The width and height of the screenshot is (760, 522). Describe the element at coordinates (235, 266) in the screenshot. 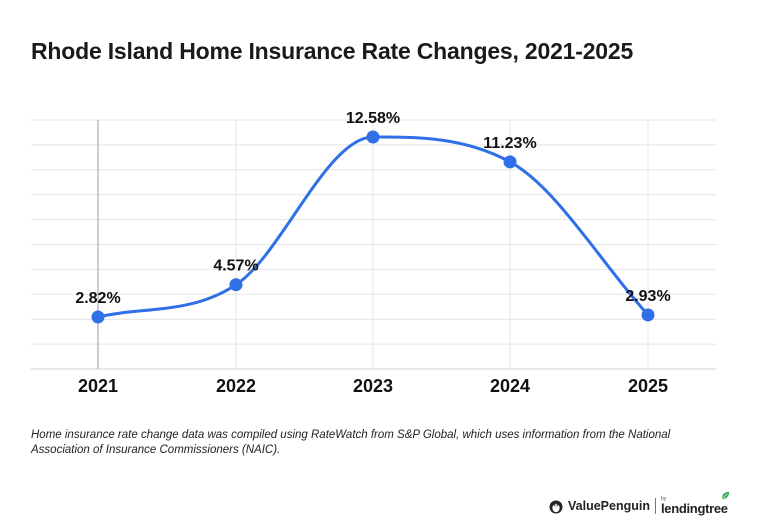

I see `data-label-2022: 4.57%` at that location.